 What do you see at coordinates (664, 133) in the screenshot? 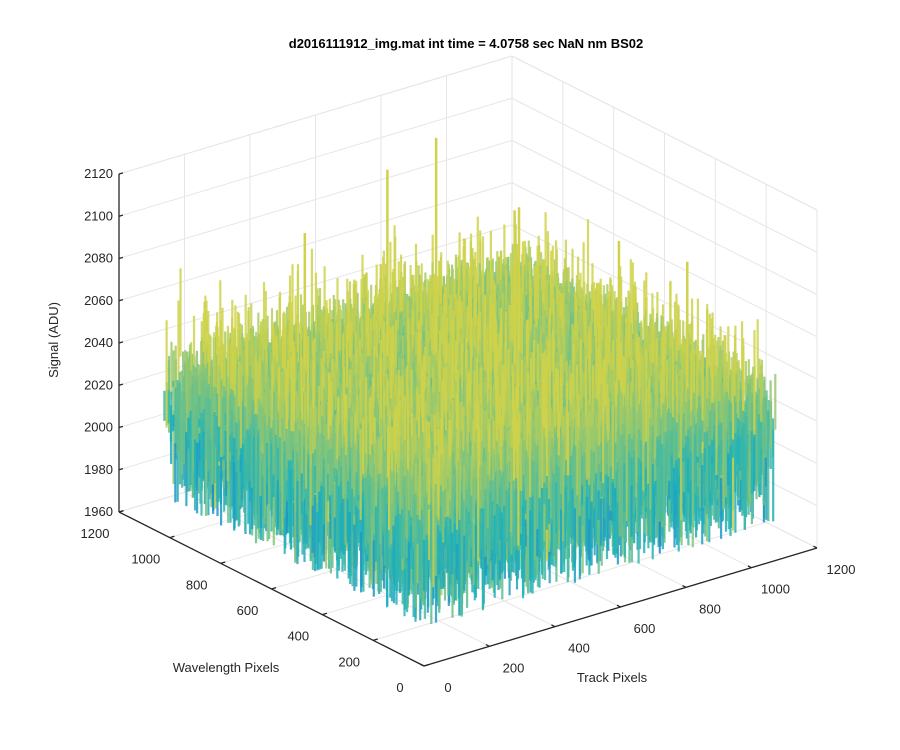
I see `box-edge-top-right` at bounding box center [664, 133].